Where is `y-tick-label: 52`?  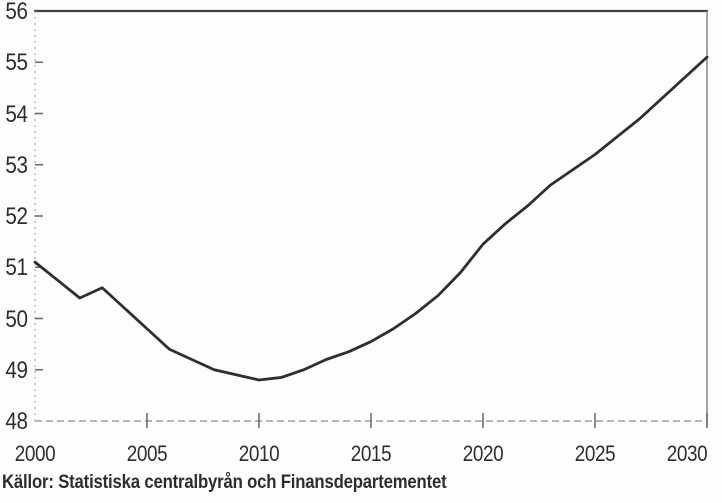 y-tick-label: 52 is located at coordinates (16, 216).